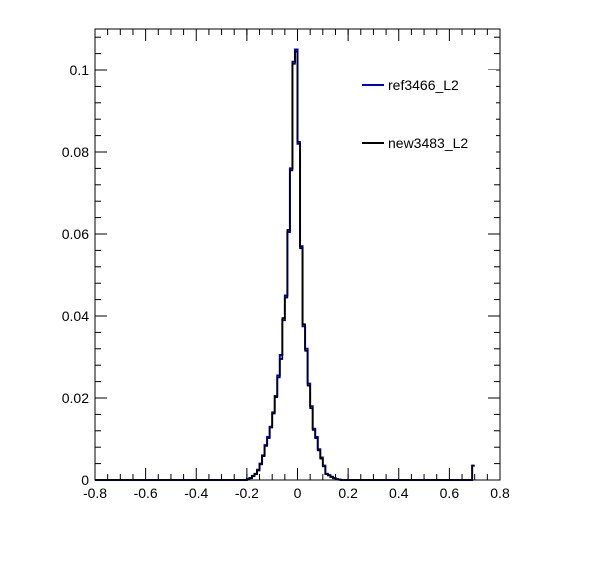 Image resolution: width=596 pixels, height=577 pixels. What do you see at coordinates (500, 493) in the screenshot?
I see `x-tick-label: 0.8` at bounding box center [500, 493].